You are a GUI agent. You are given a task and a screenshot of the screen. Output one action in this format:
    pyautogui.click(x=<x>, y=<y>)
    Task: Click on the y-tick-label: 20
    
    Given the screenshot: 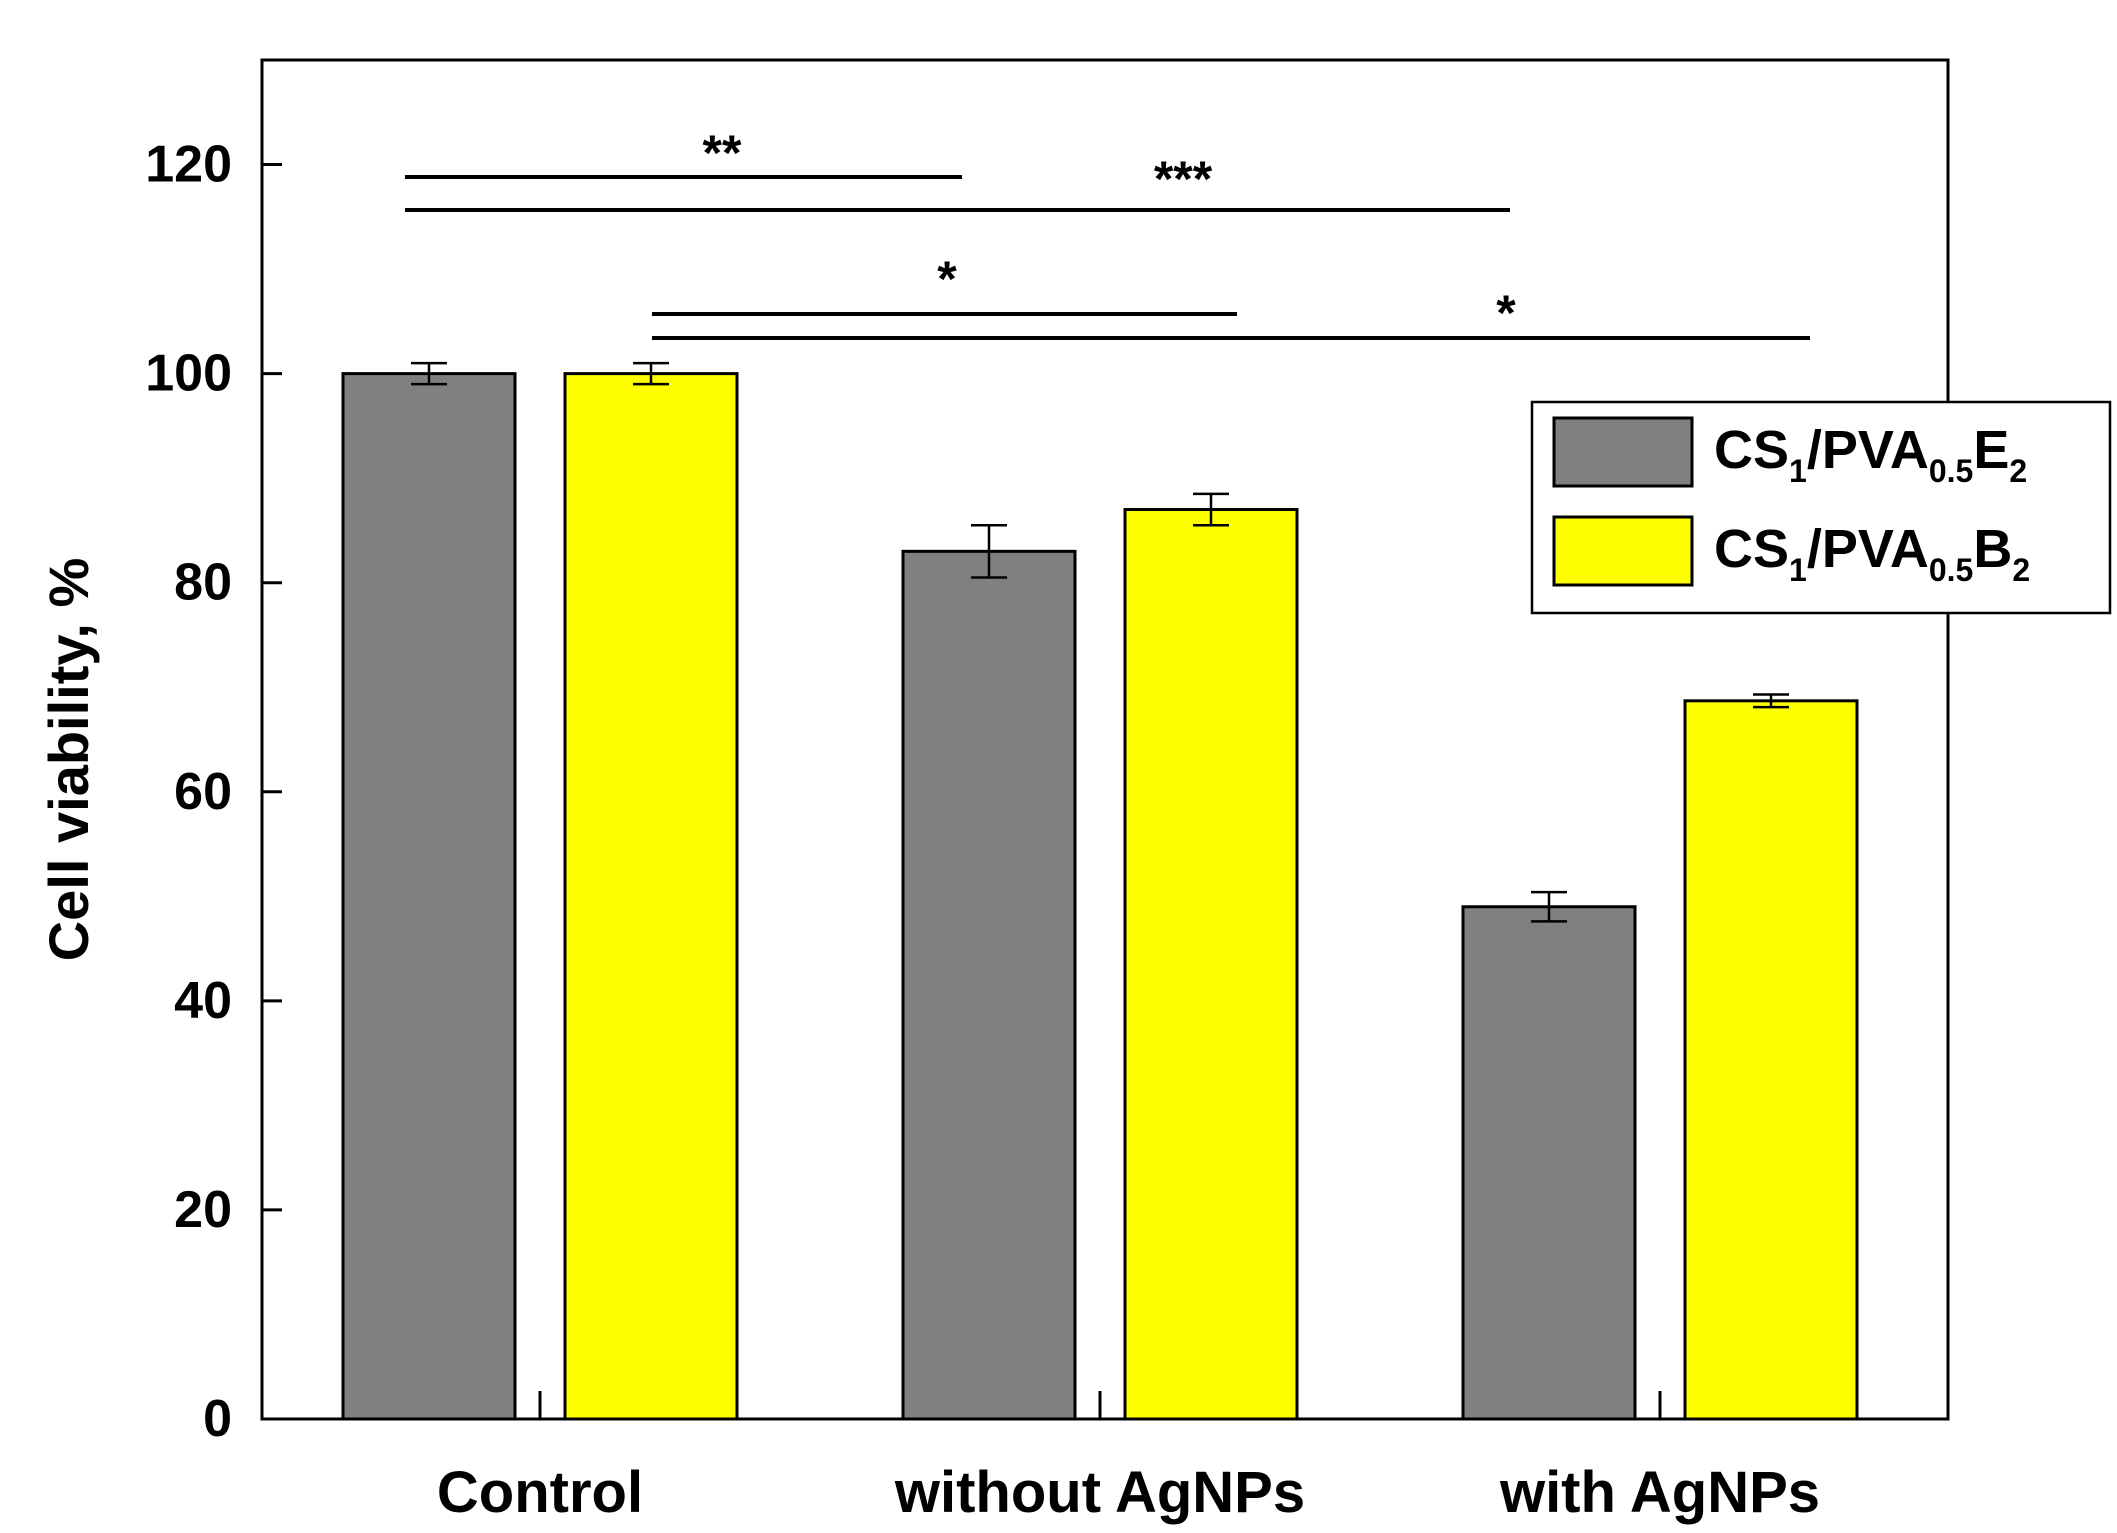 What is the action you would take?
    pyautogui.click(x=203, y=1210)
    